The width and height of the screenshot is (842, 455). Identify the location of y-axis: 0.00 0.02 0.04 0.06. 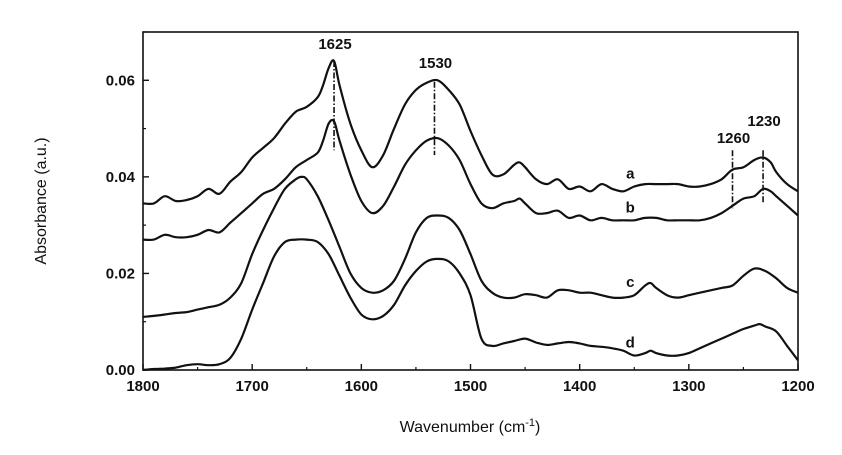
(127, 205).